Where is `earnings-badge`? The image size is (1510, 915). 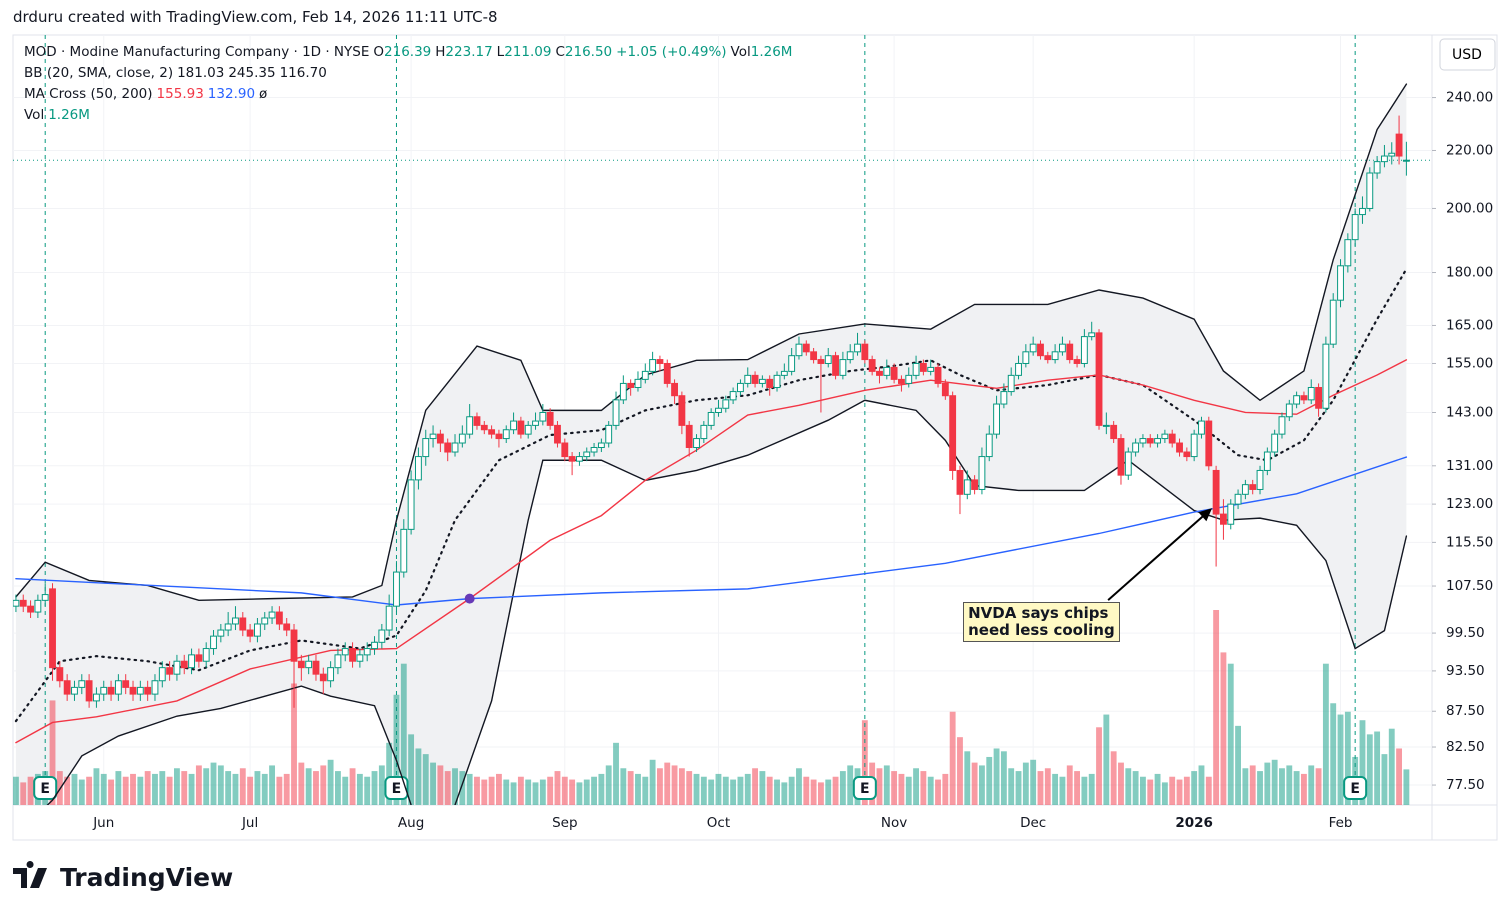
earnings-badge is located at coordinates (396, 788).